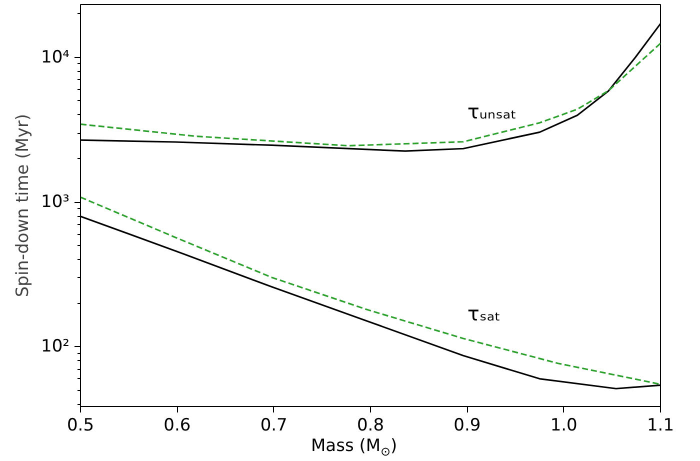 This screenshot has width=700, height=461. I want to click on x-axis-title: Mass (M⊙), so click(354, 447).